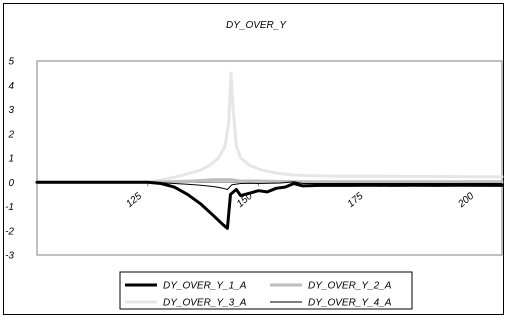 The image size is (508, 325). Describe the element at coordinates (256, 25) in the screenshot. I see `chart-title: DY_OVER_Y` at that location.